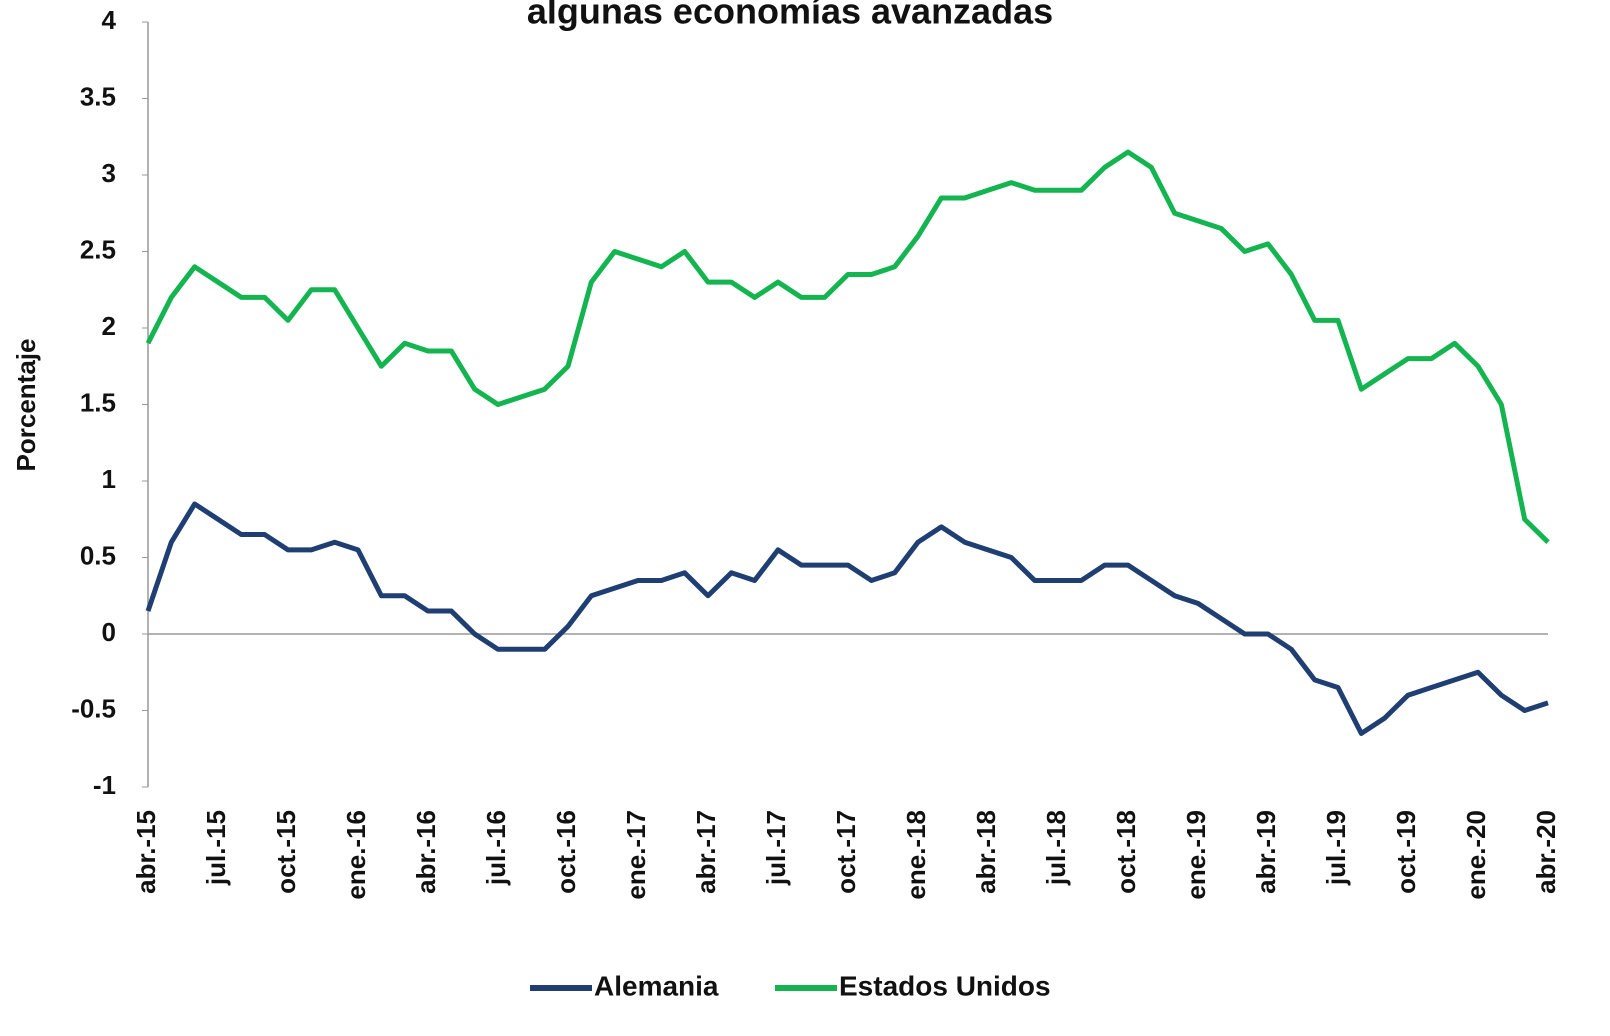  Describe the element at coordinates (1266, 852) in the screenshot. I see `x-tick-label: abr.-19` at that location.